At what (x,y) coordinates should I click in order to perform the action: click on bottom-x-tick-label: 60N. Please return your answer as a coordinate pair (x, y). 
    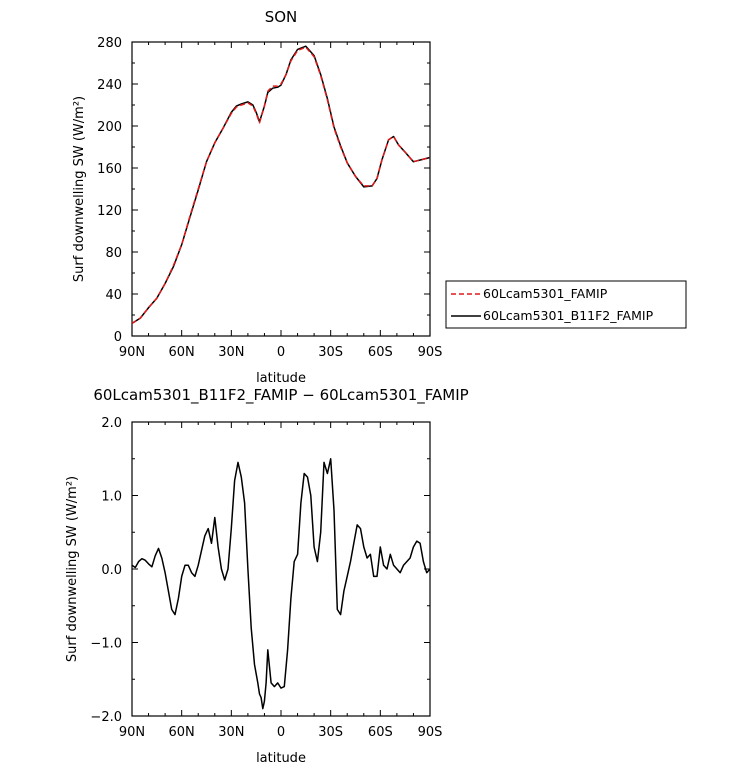
    Looking at the image, I should click on (182, 732).